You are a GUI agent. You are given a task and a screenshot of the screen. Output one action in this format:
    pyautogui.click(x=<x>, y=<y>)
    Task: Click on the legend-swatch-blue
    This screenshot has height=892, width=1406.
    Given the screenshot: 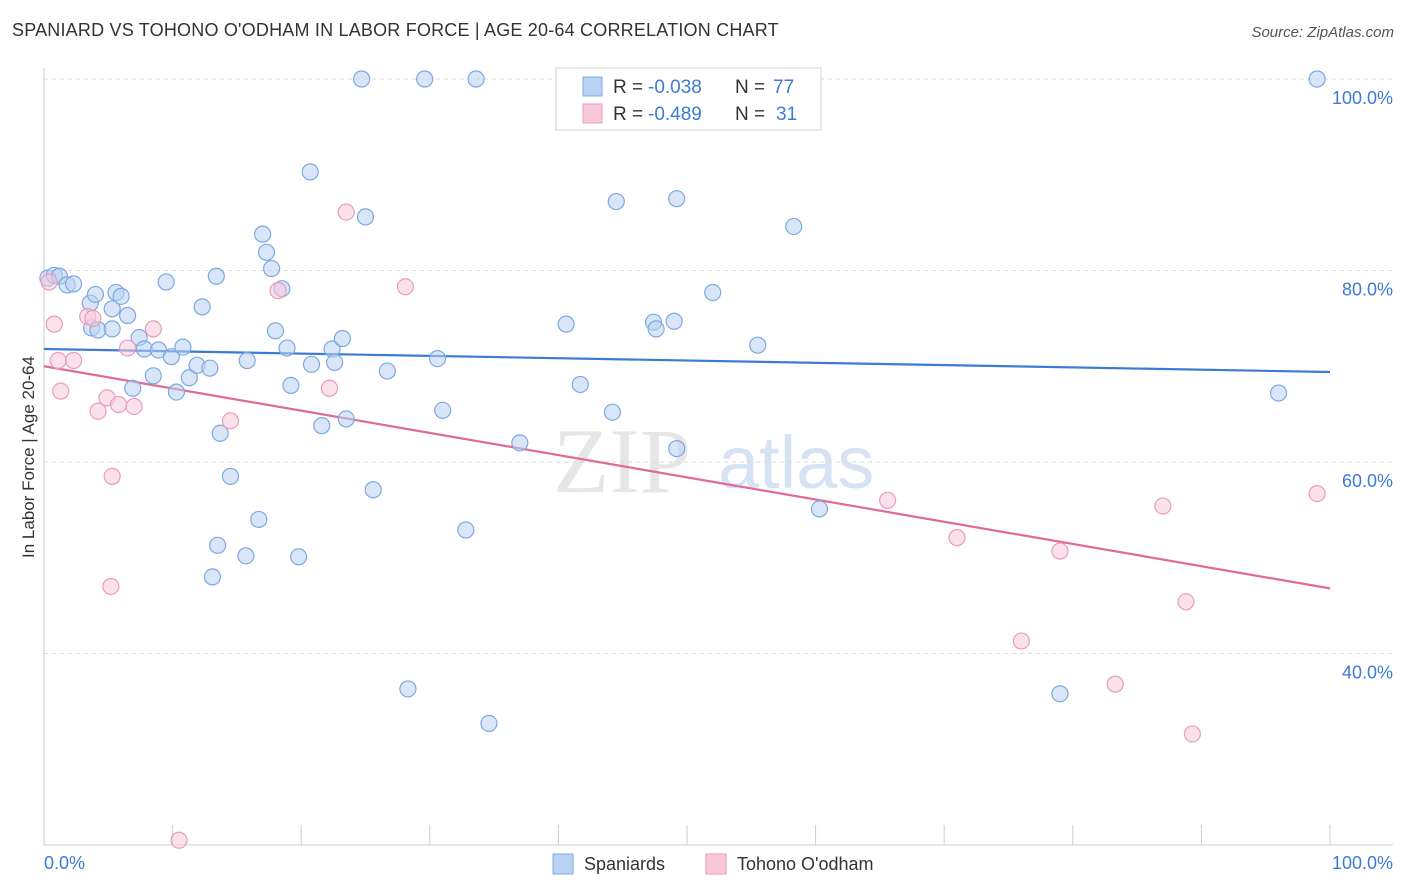 What is the action you would take?
    pyautogui.click(x=592, y=86)
    